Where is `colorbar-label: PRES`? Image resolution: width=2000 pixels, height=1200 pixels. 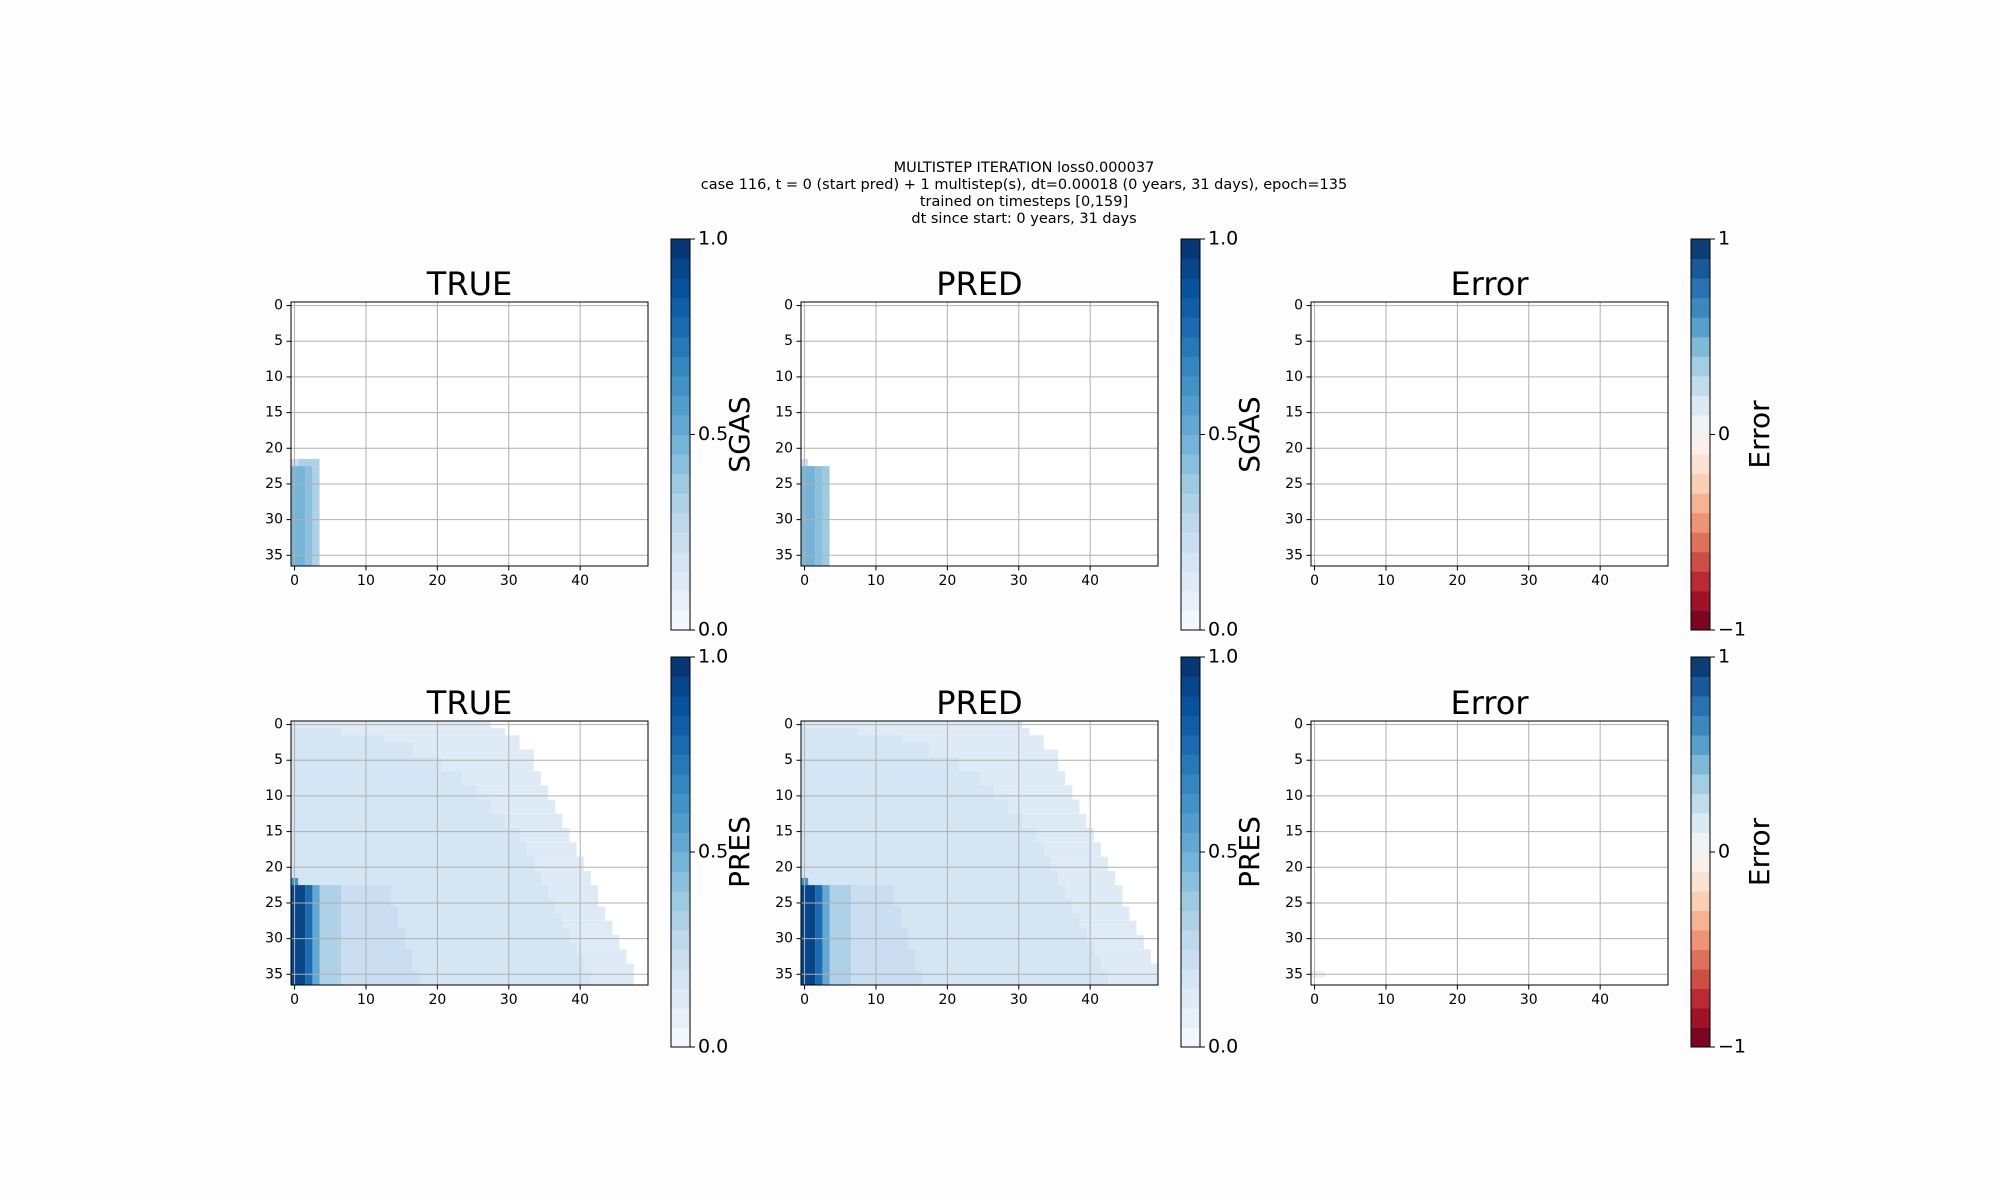 colorbar-label: PRES is located at coordinates (739, 852).